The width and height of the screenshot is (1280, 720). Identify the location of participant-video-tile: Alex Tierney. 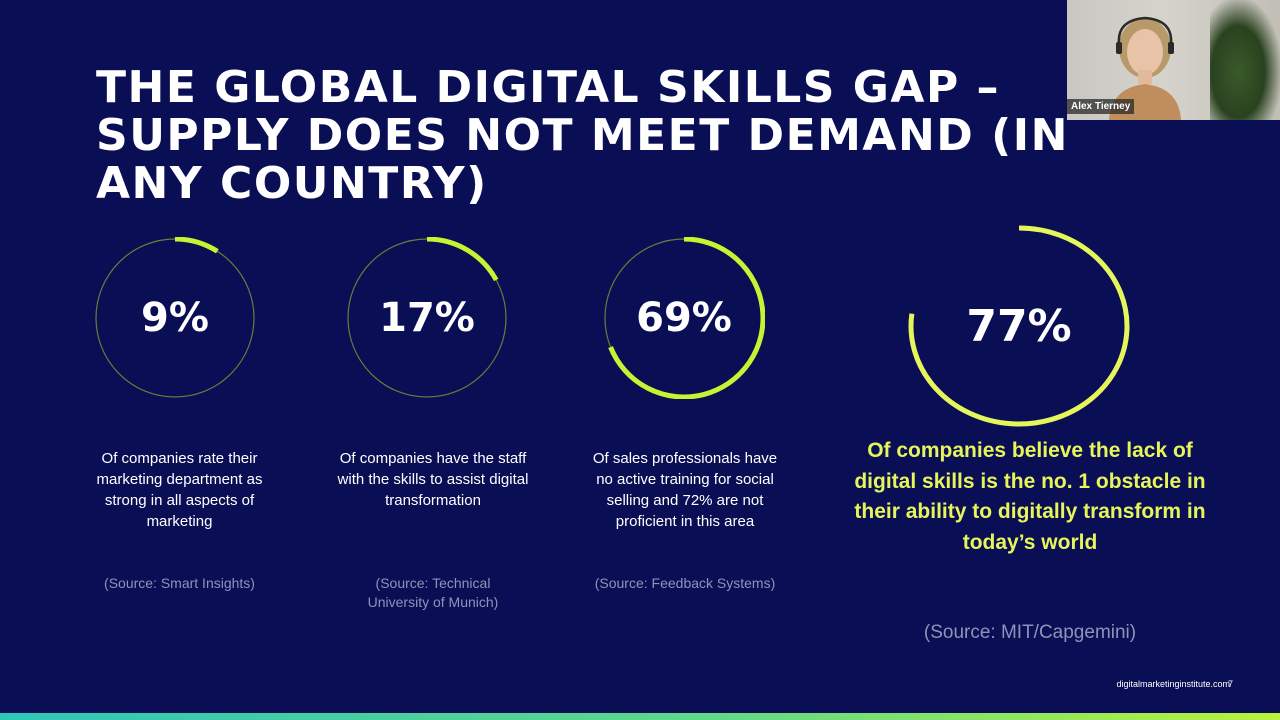
(1173, 60).